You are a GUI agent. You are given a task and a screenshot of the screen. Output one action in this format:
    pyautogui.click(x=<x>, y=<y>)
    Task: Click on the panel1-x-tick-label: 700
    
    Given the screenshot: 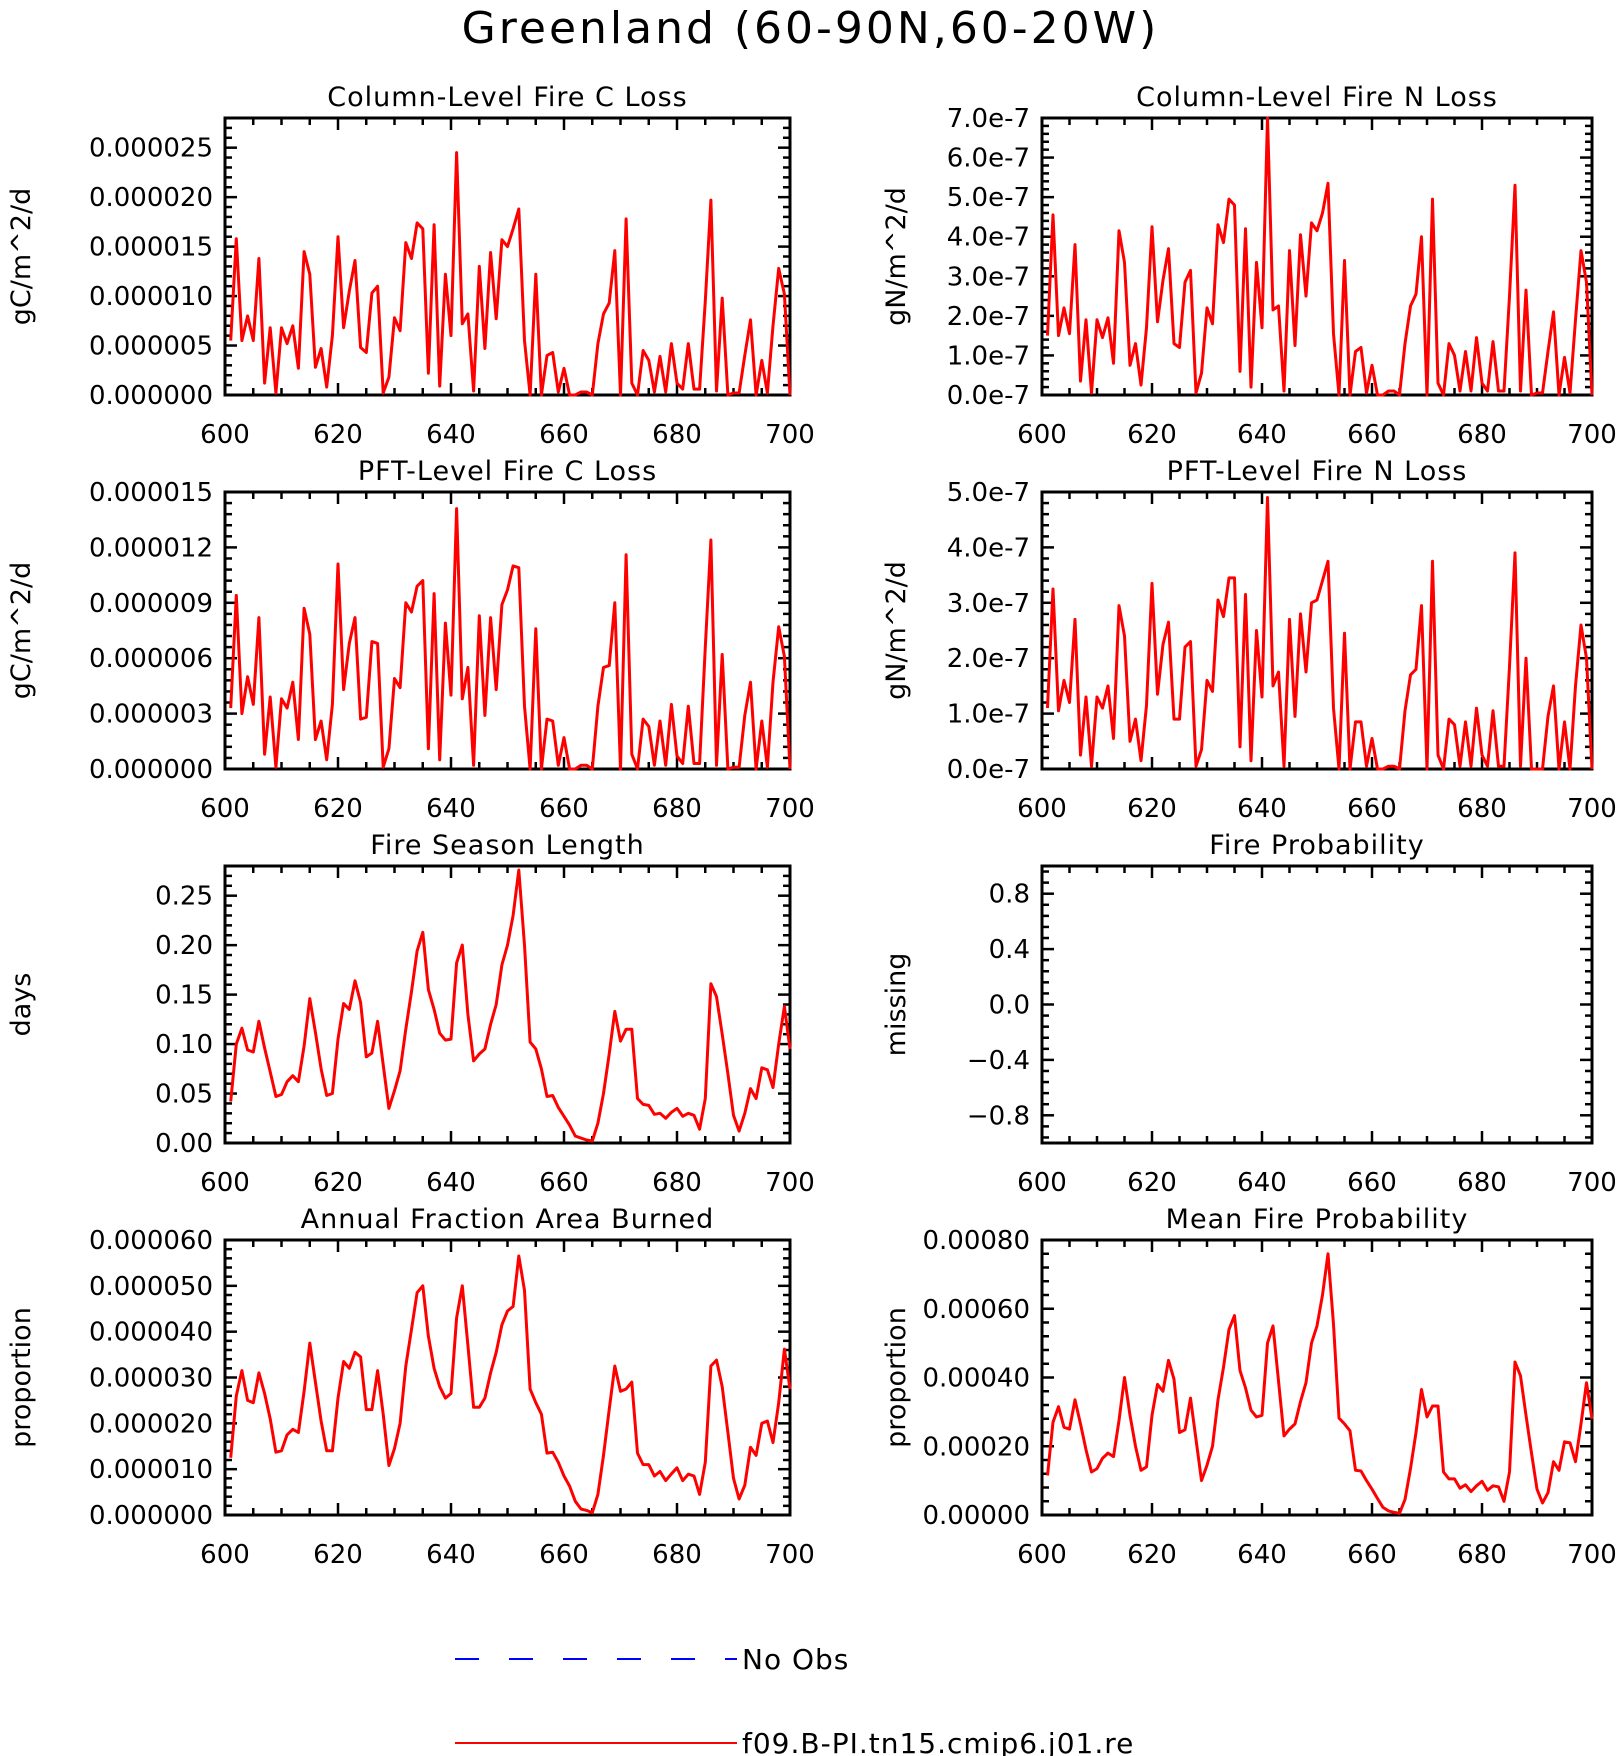 What is the action you would take?
    pyautogui.click(x=790, y=435)
    